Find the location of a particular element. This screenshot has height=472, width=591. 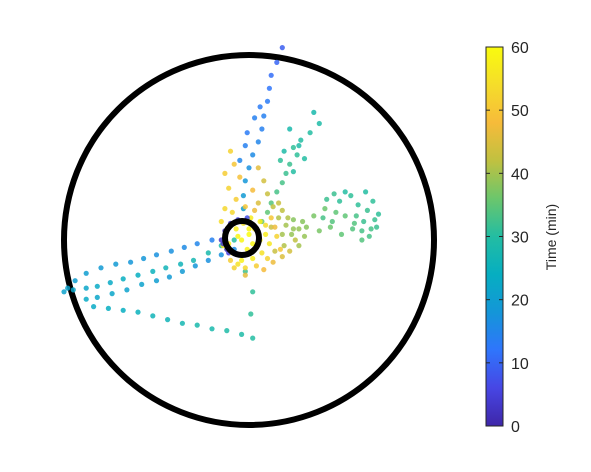

colorbar-tick-label: 10 is located at coordinates (520, 364).